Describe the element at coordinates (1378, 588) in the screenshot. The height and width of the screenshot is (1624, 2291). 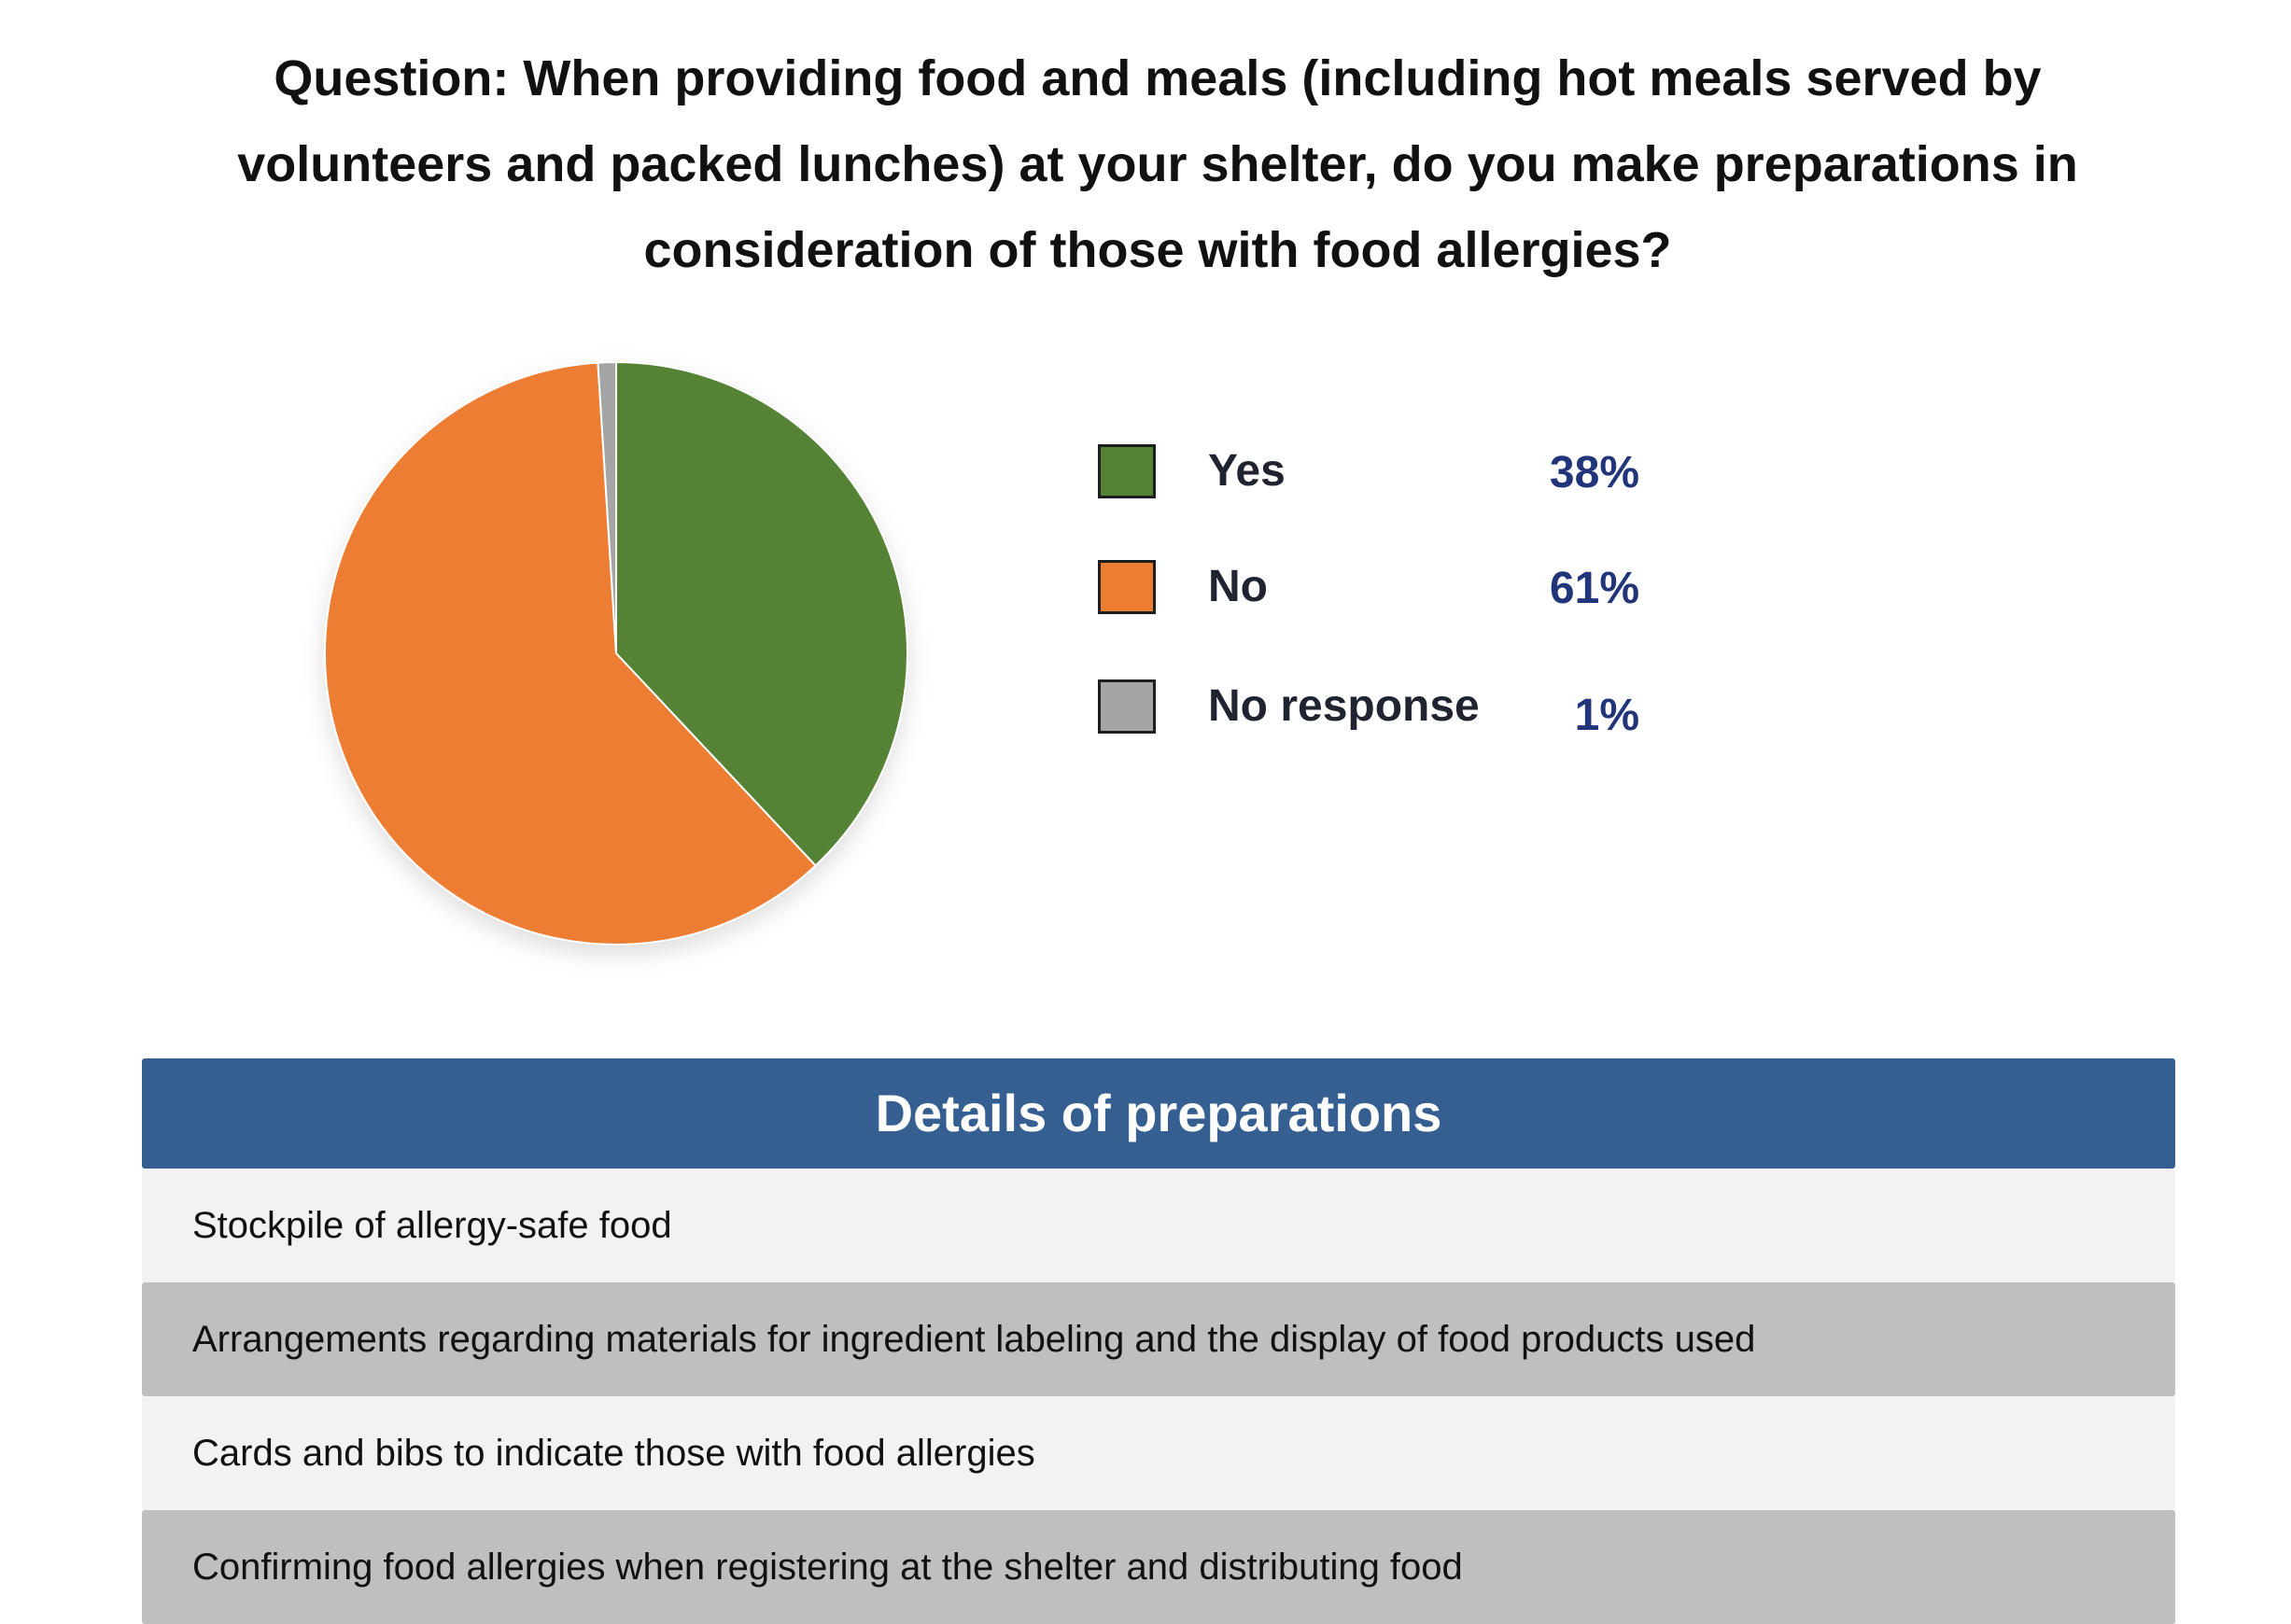
I see `legend-item-no: No 61%` at that location.